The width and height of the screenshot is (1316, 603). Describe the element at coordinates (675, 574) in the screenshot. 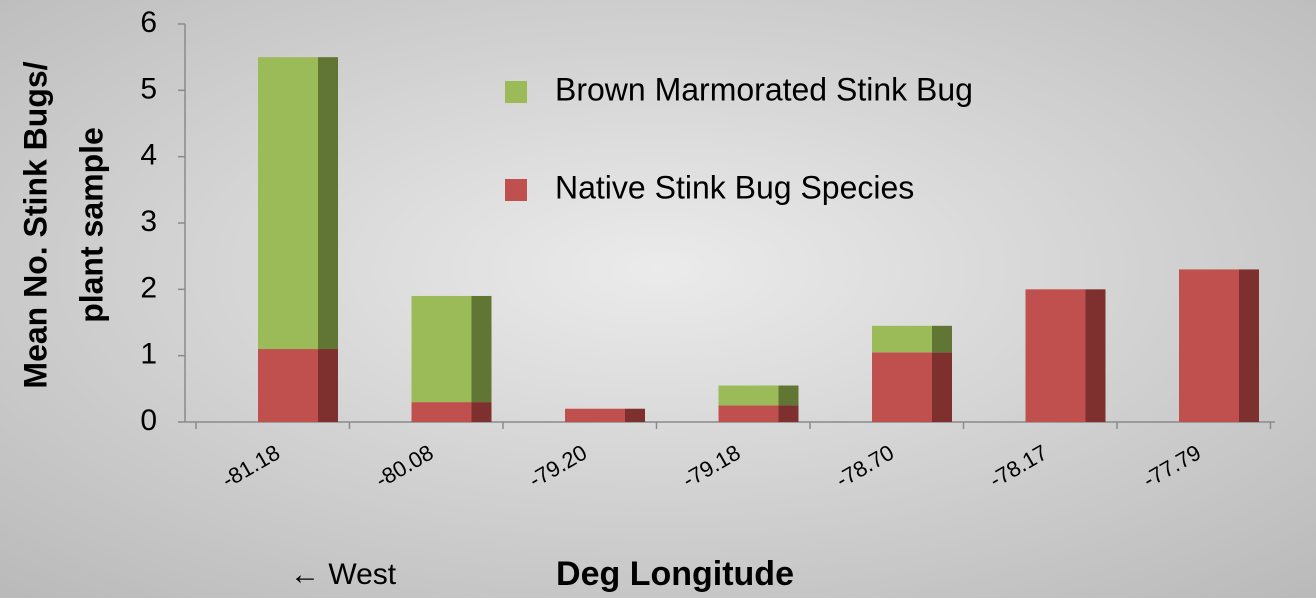

I see `x-axis-title: Deg Longitude` at that location.